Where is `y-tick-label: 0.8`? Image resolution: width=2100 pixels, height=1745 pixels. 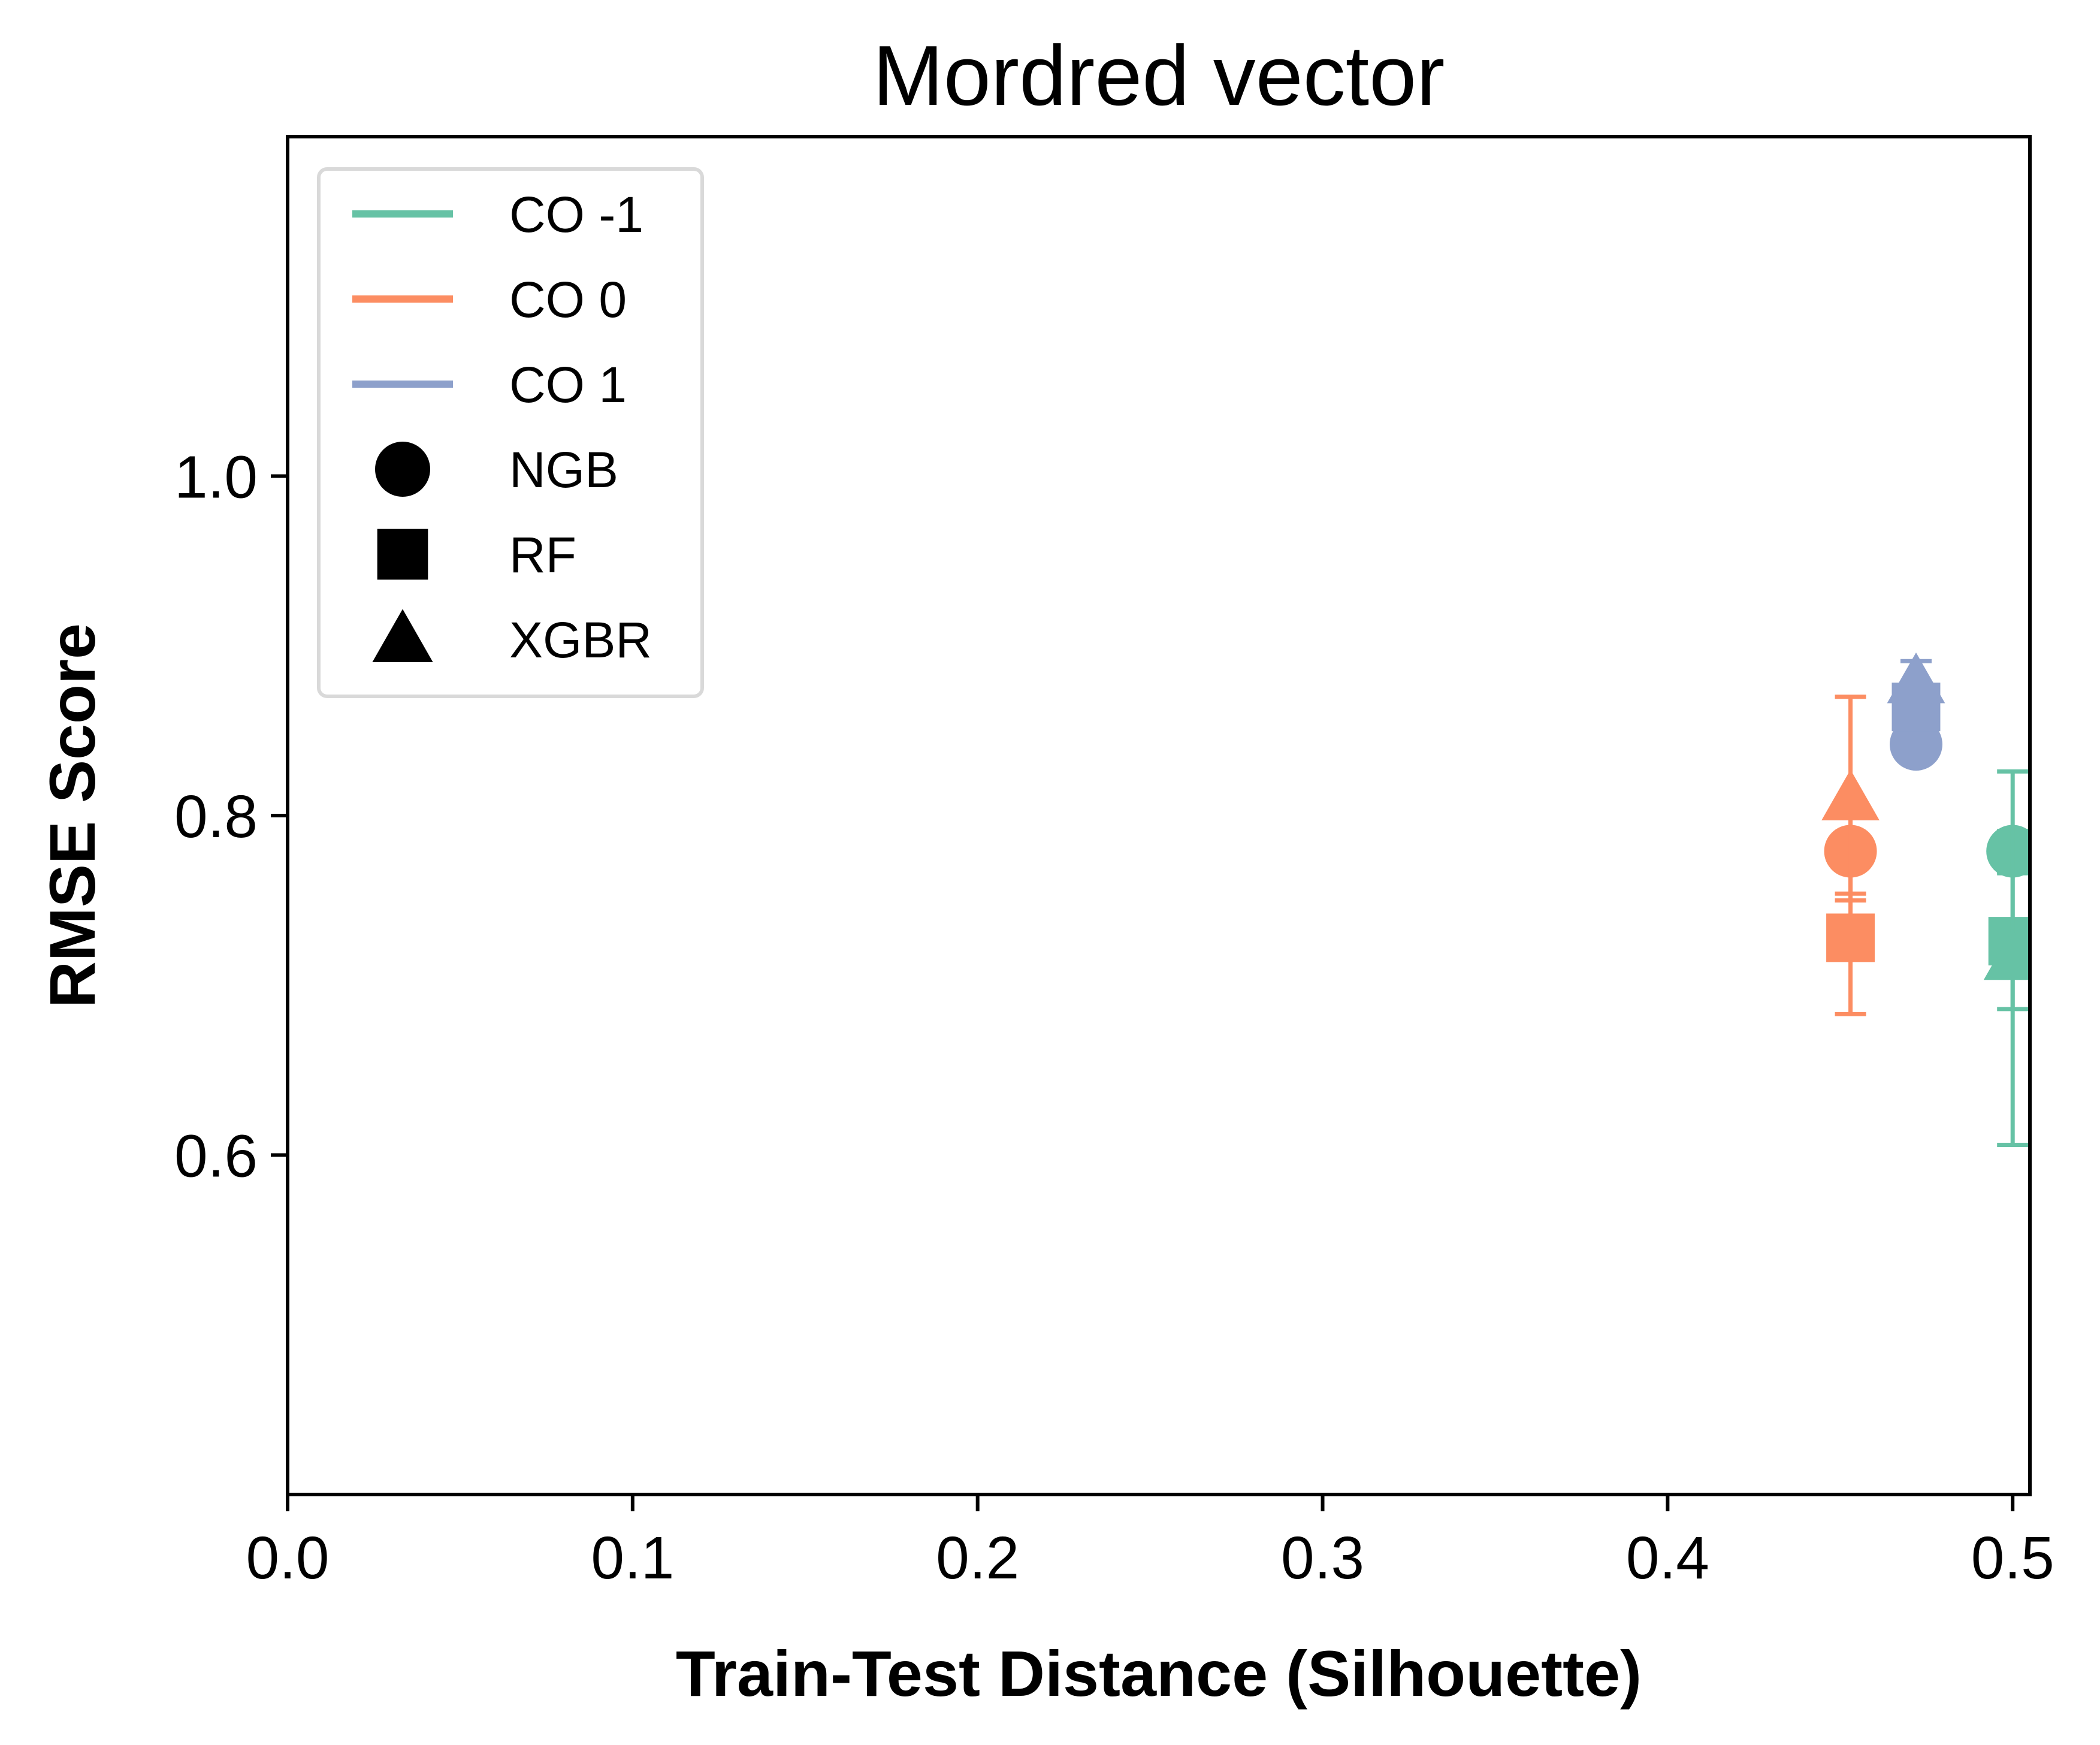 y-tick-label: 0.8 is located at coordinates (216, 816).